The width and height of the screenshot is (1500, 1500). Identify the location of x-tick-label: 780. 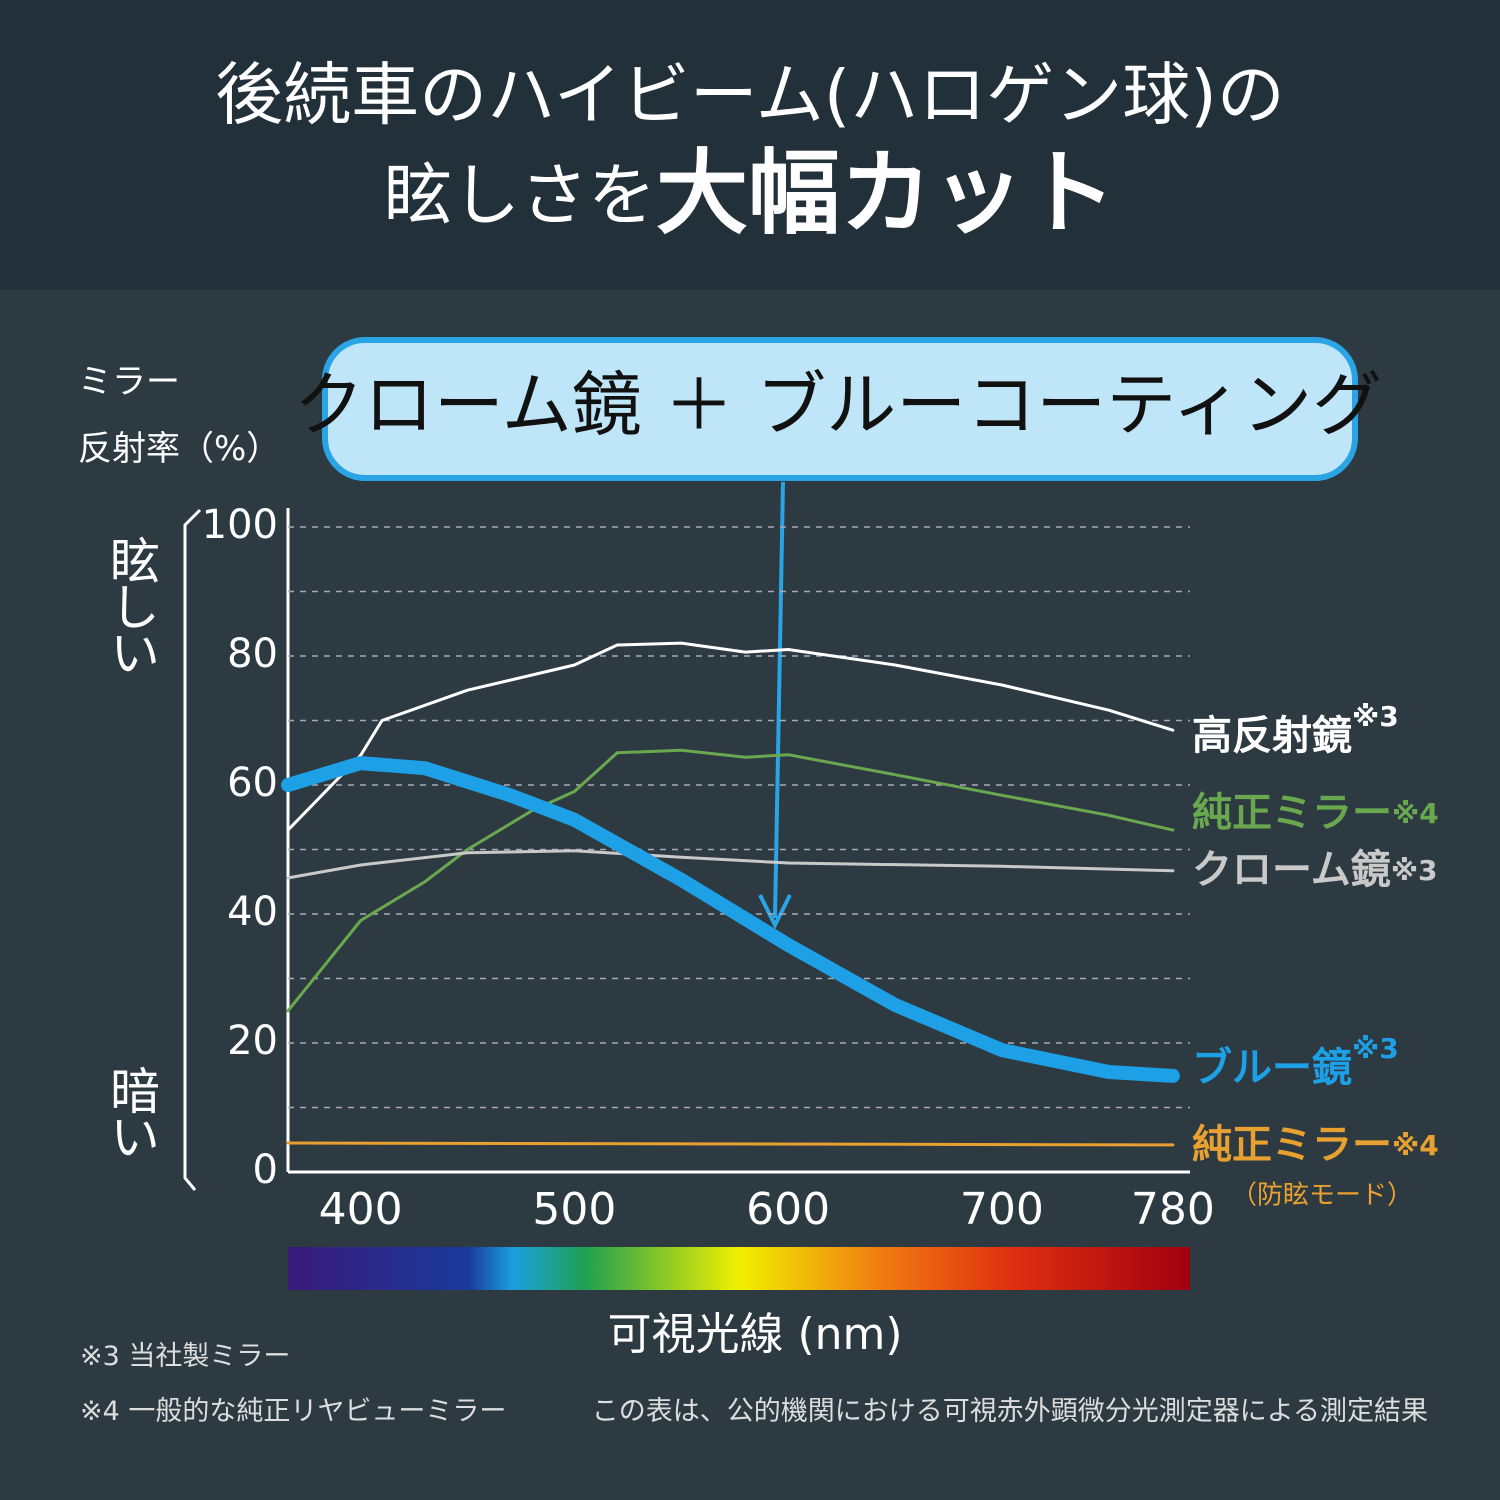
(1173, 1209).